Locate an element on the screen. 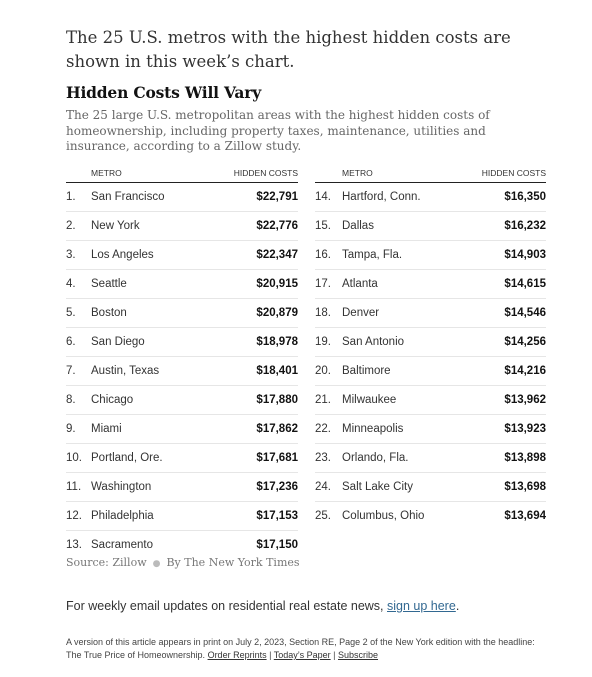 The image size is (592, 677). metro-cell: Austin, Texas is located at coordinates (125, 371).